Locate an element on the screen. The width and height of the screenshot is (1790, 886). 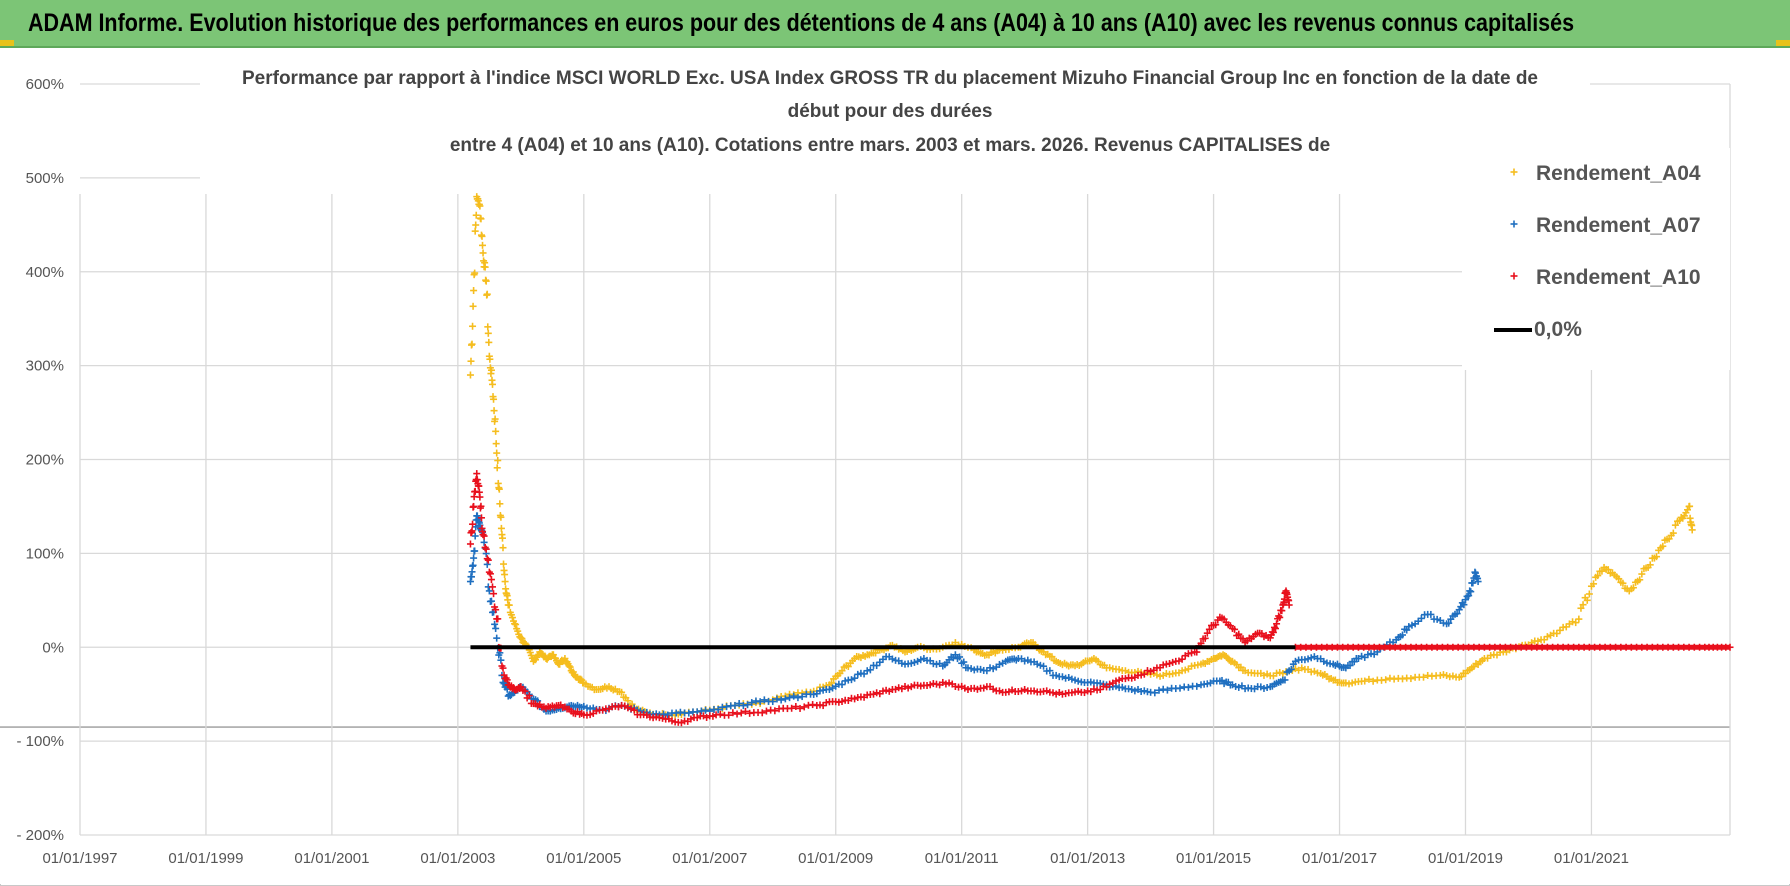
legend-label-A07: Rendement_A07 is located at coordinates (1618, 225).